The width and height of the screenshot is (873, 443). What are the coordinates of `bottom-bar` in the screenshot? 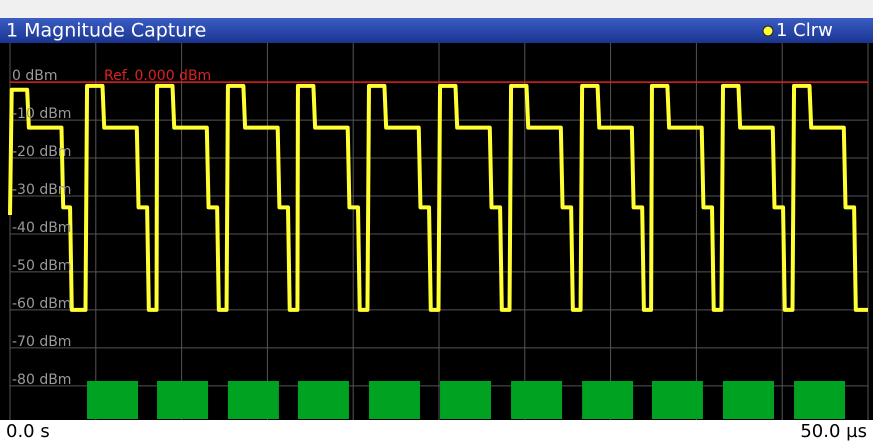 It's located at (436, 431).